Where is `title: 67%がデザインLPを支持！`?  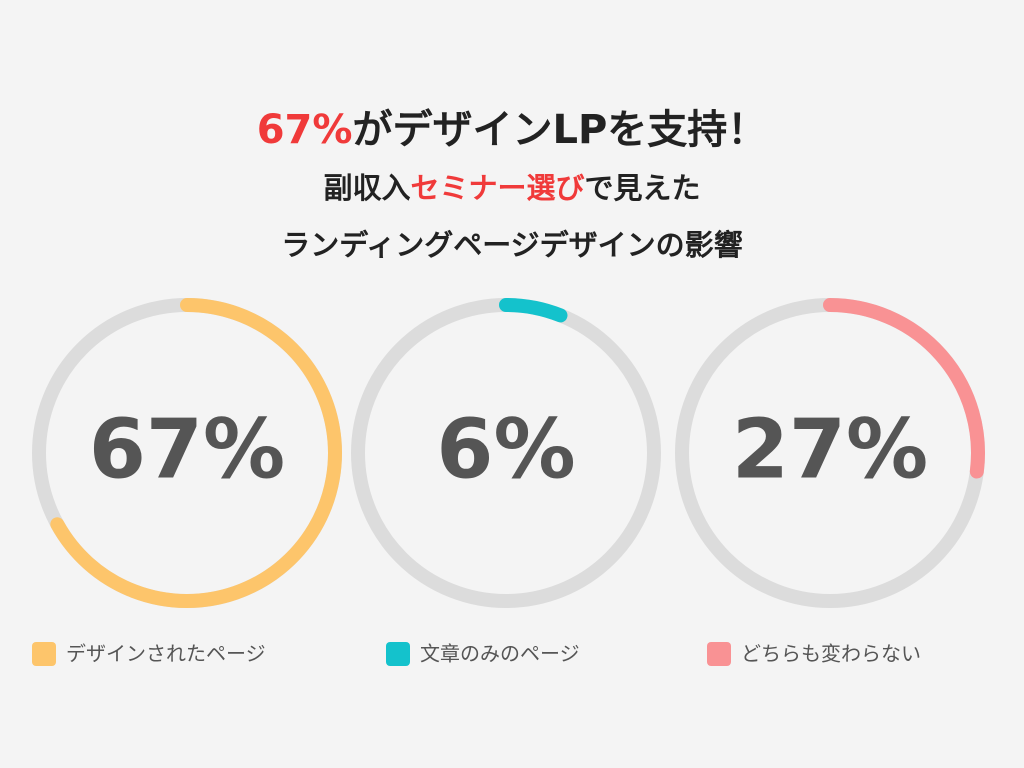
title: 67%がデザインLPを支持！ is located at coordinates (512, 130).